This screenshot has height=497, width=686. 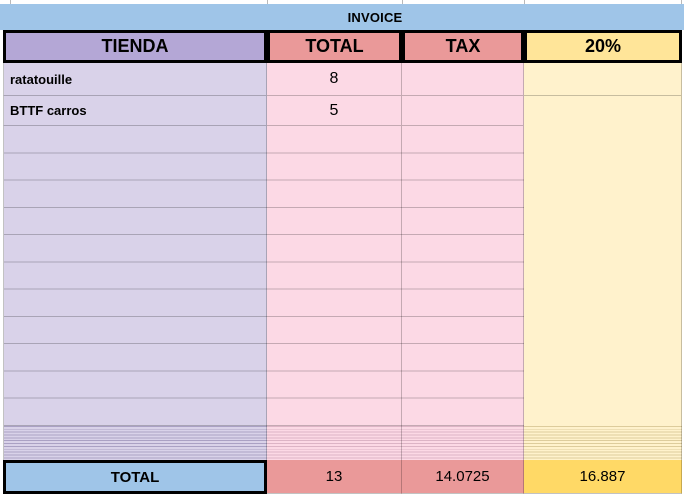 I want to click on hidden-rows-band-pct, so click(x=603, y=443).